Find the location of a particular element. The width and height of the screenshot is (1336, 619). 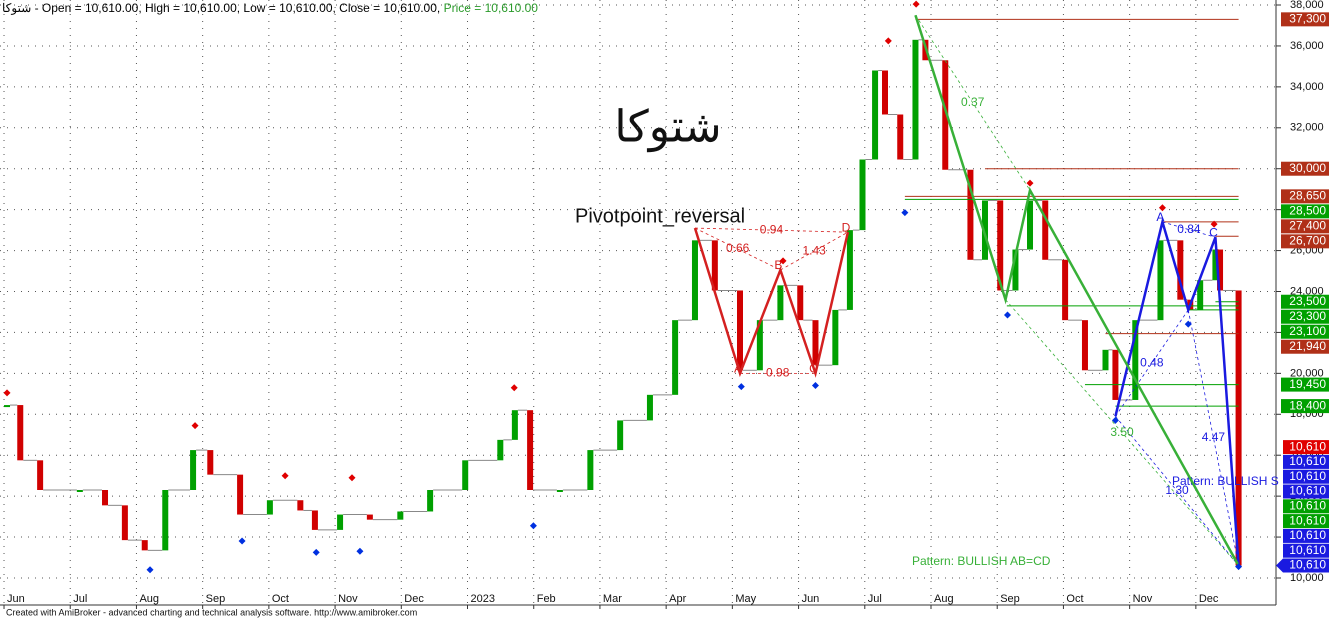

level-label: 23,300 is located at coordinates (1307, 316).